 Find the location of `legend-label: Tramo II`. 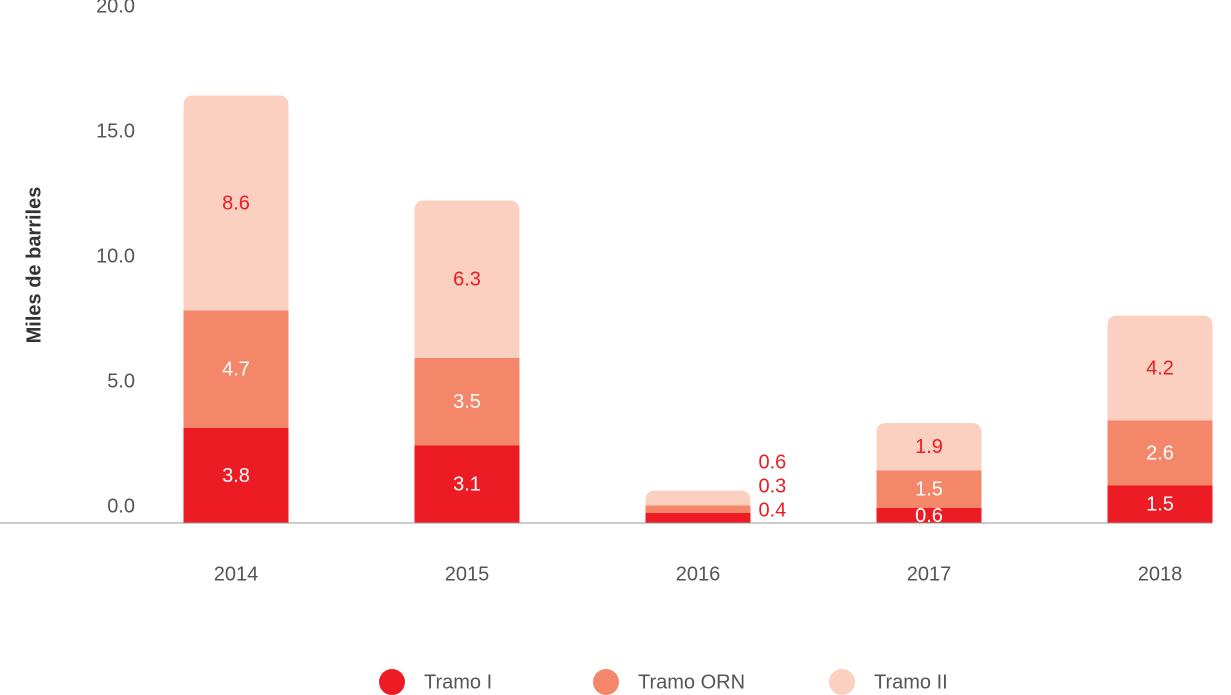

legend-label: Tramo II is located at coordinates (911, 682).